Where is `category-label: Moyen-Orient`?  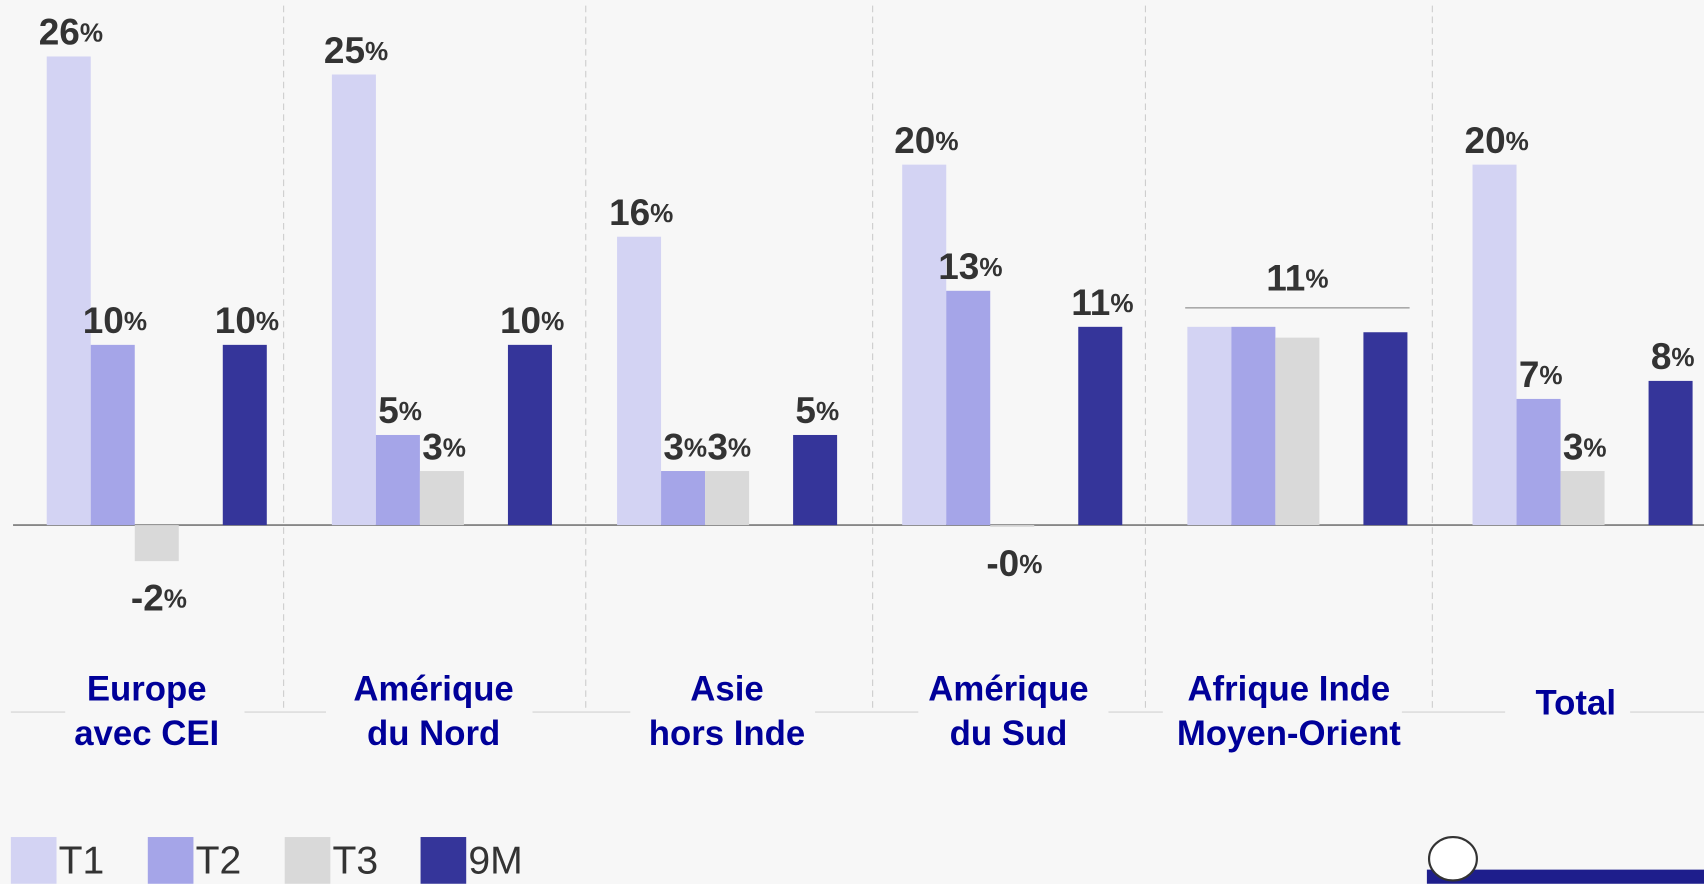 category-label: Moyen-Orient is located at coordinates (1289, 734).